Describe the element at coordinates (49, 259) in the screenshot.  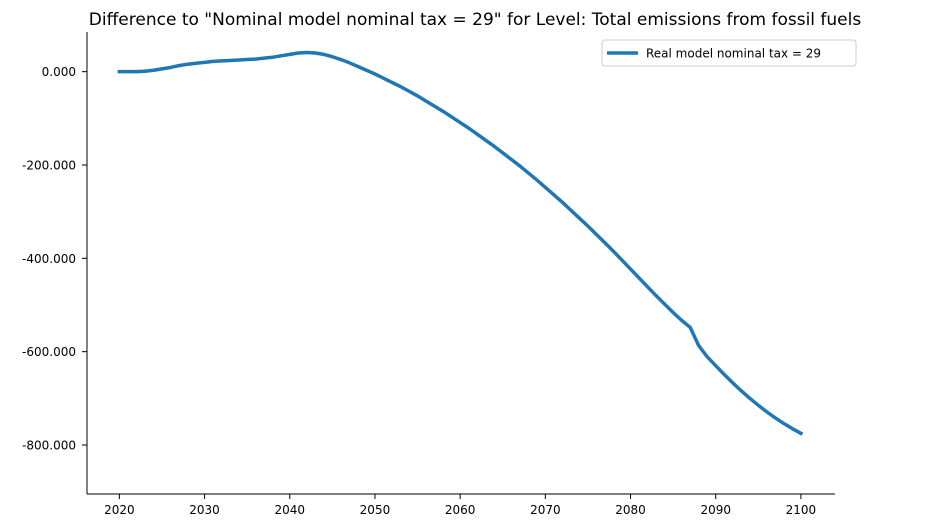
I see `y-tick-label: -400.000` at that location.